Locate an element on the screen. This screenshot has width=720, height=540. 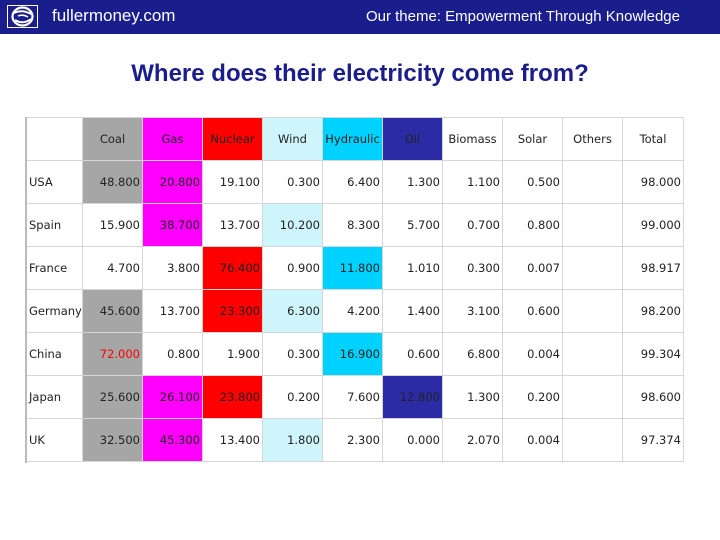
column-header-biomass: Biomass is located at coordinates (472, 139).